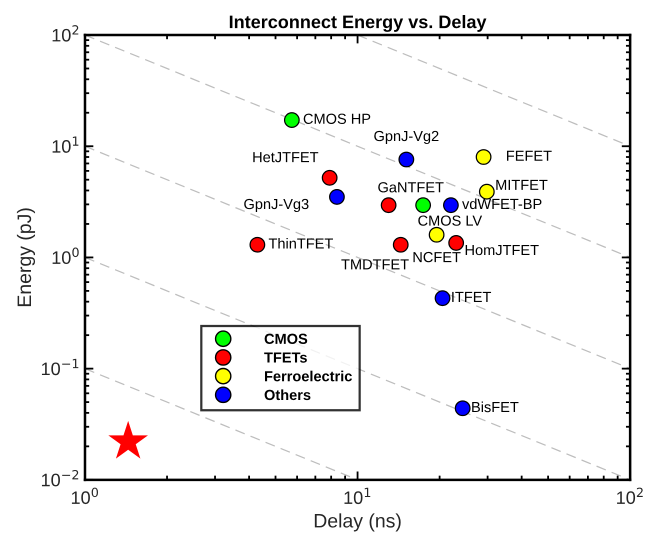 This screenshot has width=664, height=556. I want to click on annotation: ITFET, so click(472, 297).